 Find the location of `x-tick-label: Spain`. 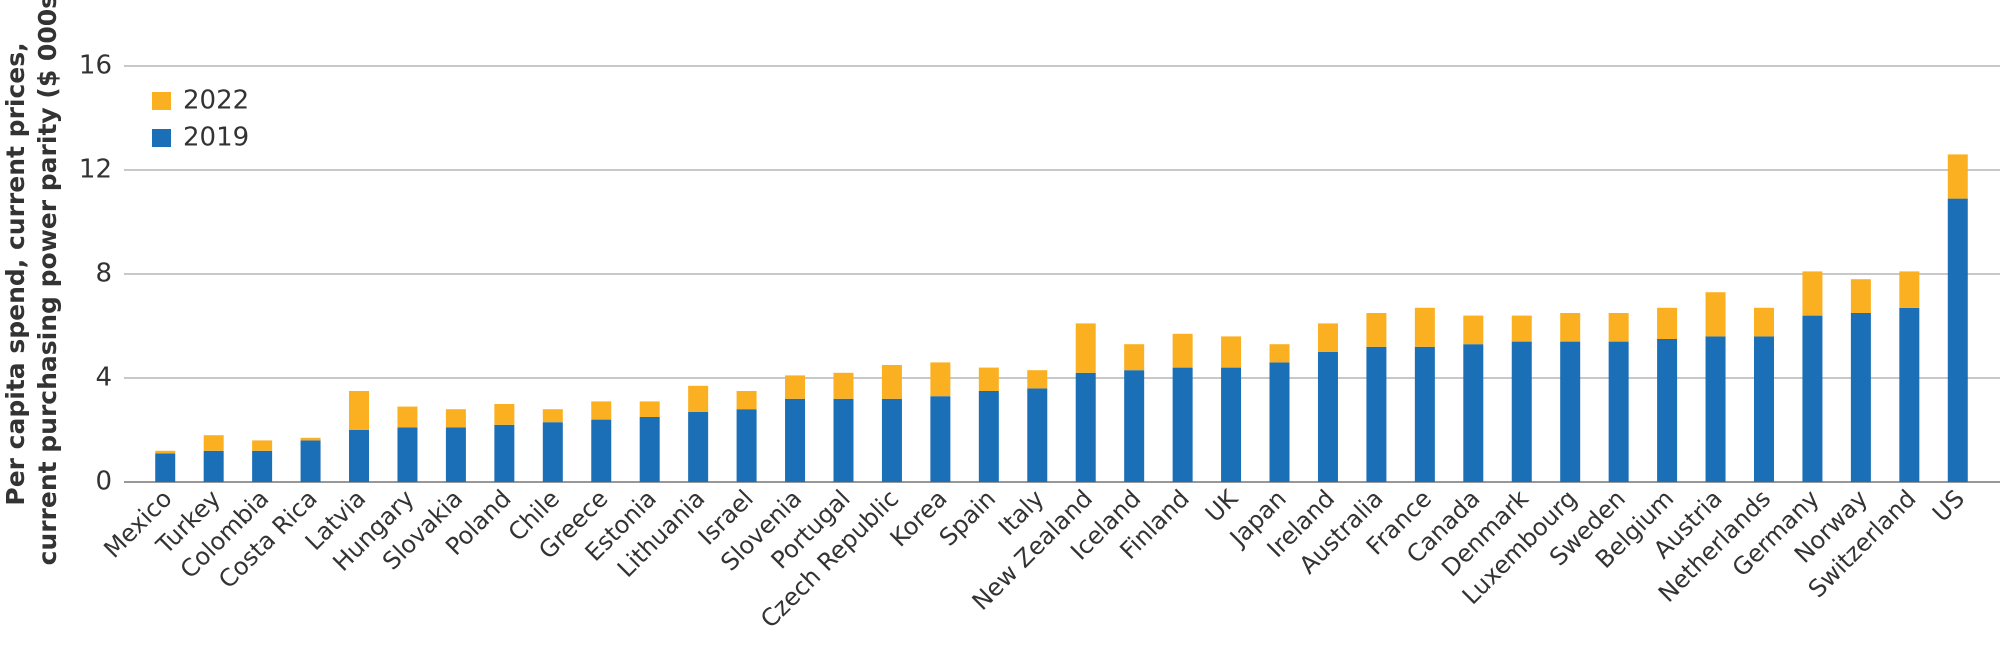

x-tick-label: Spain is located at coordinates (967, 517).